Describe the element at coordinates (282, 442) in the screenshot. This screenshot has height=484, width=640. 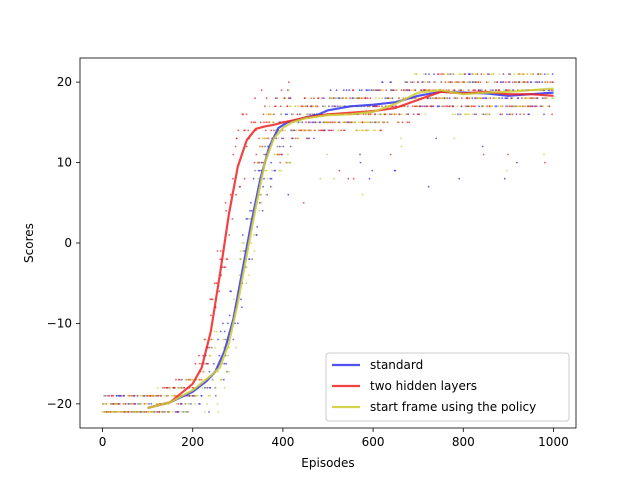
I see `x-tick-label: 400` at that location.